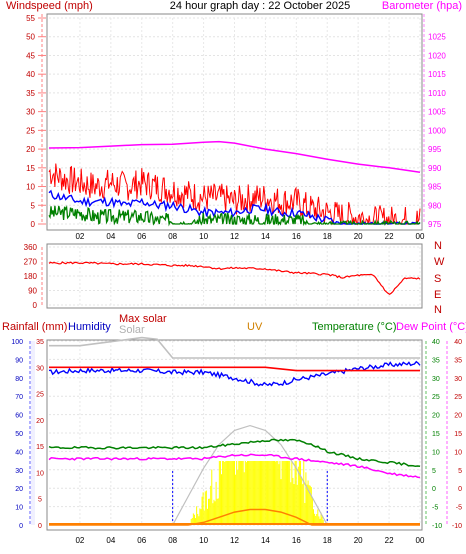 This screenshot has width=466, height=554. Describe the element at coordinates (354, 327) in the screenshot. I see `temperature-legend: Temperature (°C)` at that location.